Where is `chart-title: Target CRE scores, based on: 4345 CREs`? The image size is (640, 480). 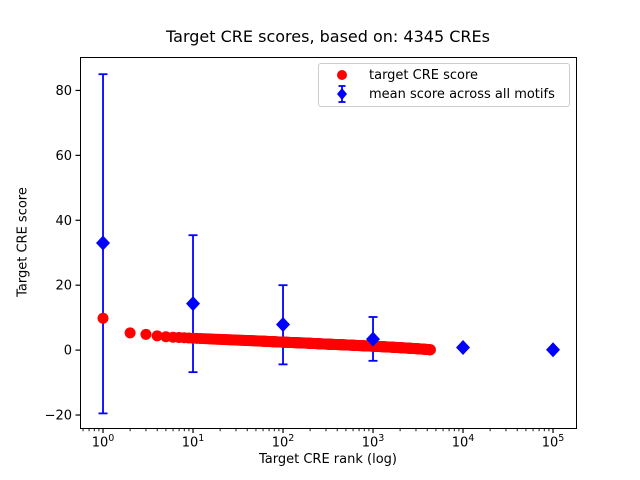 chart-title: Target CRE scores, based on: 4345 CREs is located at coordinates (328, 36).